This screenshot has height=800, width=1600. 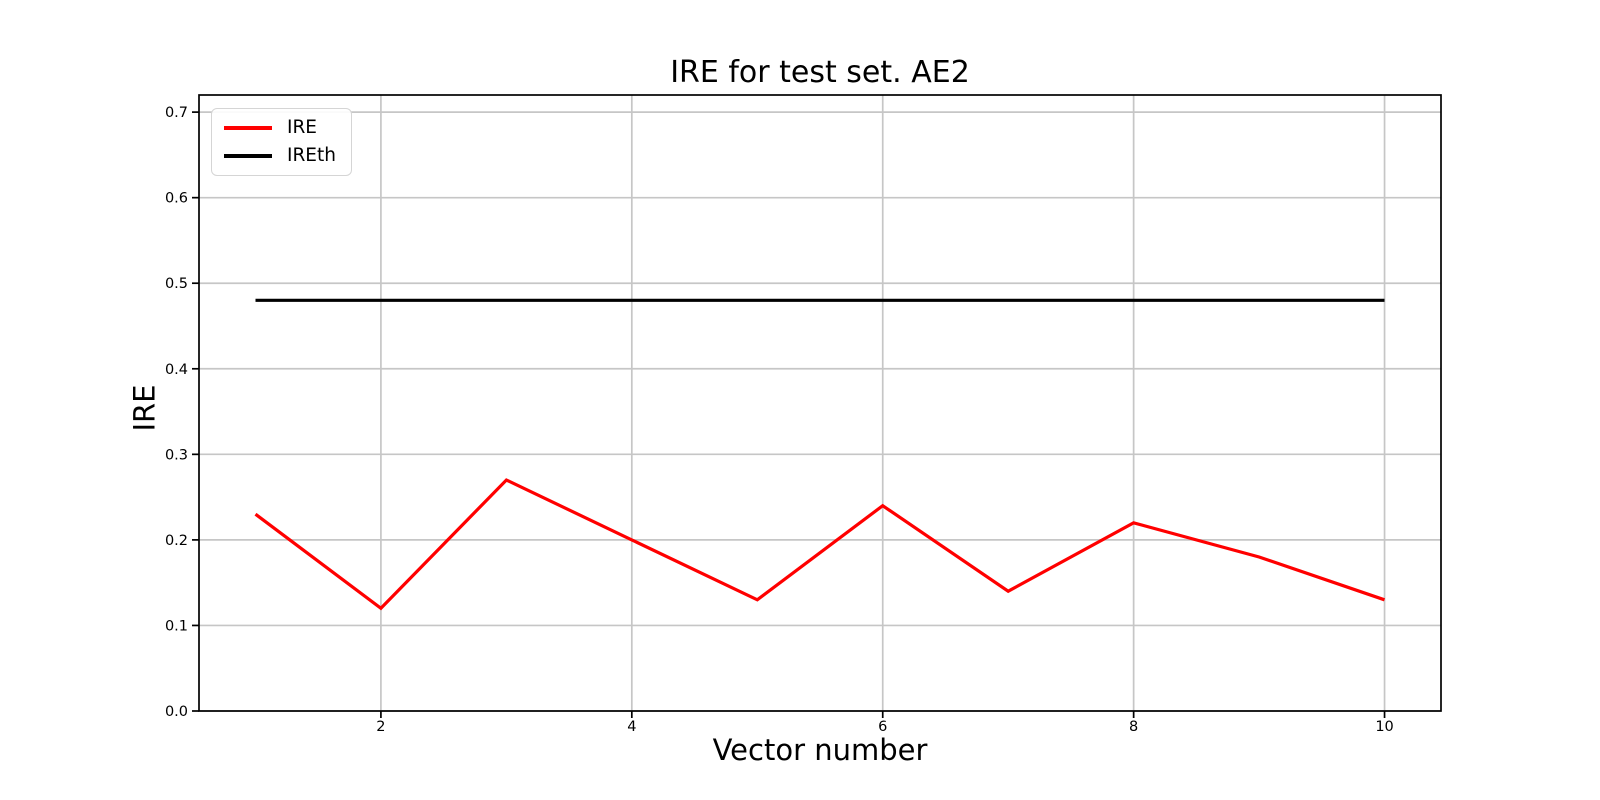 What do you see at coordinates (820, 72) in the screenshot?
I see `chart-title: IRE for test set. AE2` at bounding box center [820, 72].